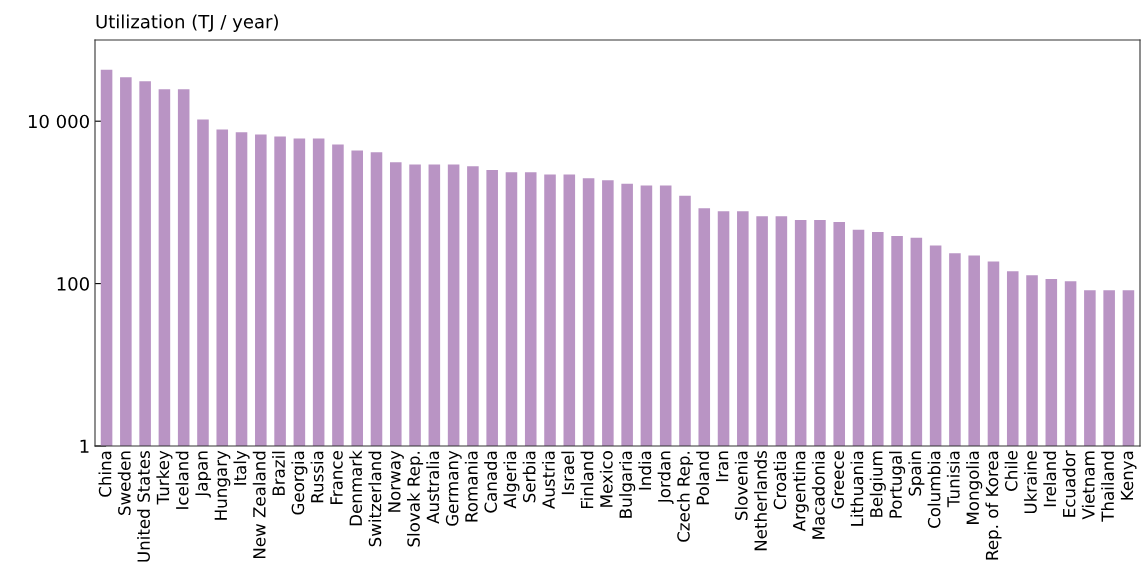  Describe the element at coordinates (529, 477) in the screenshot. I see `x-tick-label: Serbia` at that location.